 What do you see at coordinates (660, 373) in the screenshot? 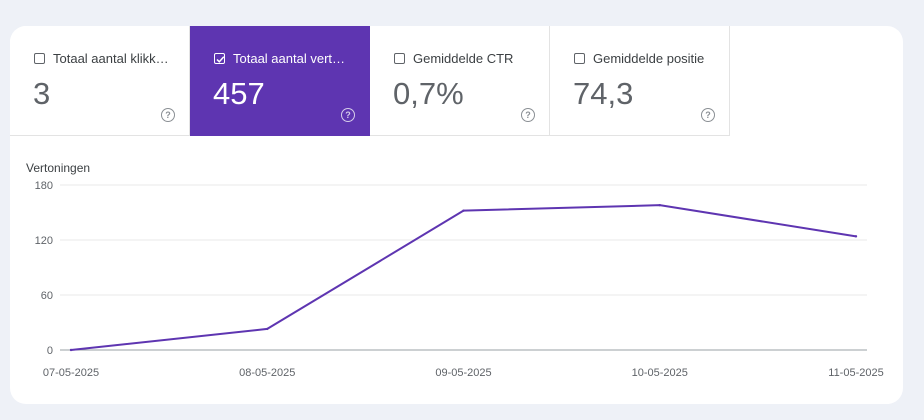
I see `x-tick-label: 10-05-2025` at bounding box center [660, 373].